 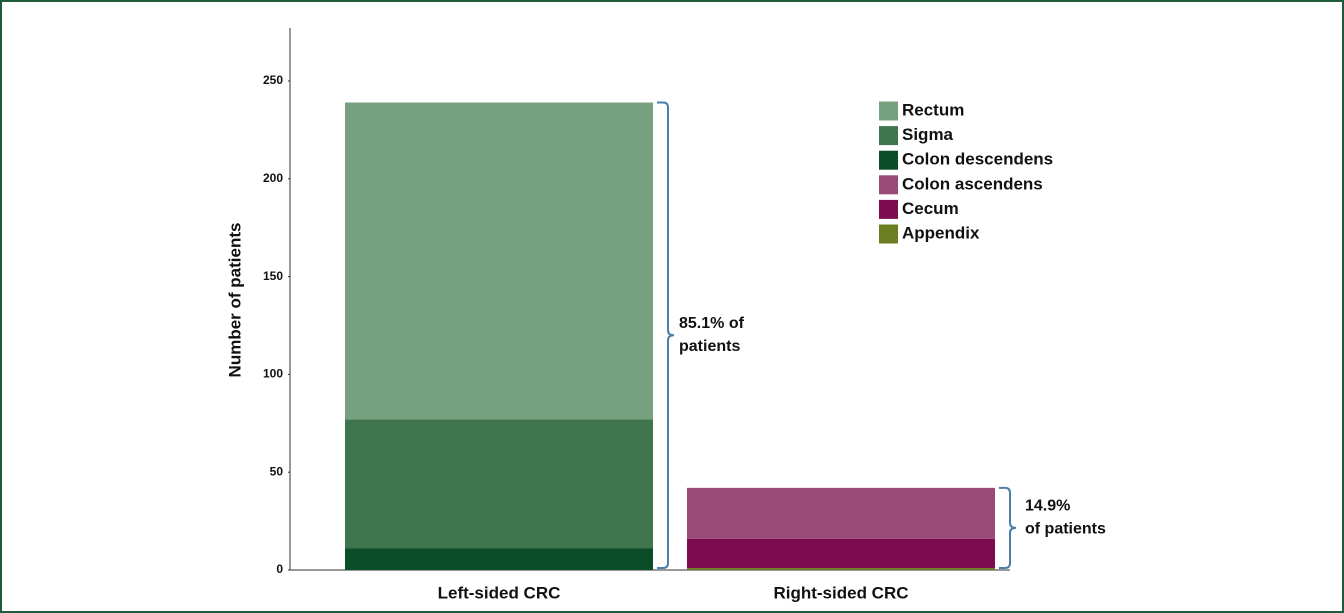 What do you see at coordinates (972, 183) in the screenshot?
I see `legend-label: Colon ascendens` at bounding box center [972, 183].